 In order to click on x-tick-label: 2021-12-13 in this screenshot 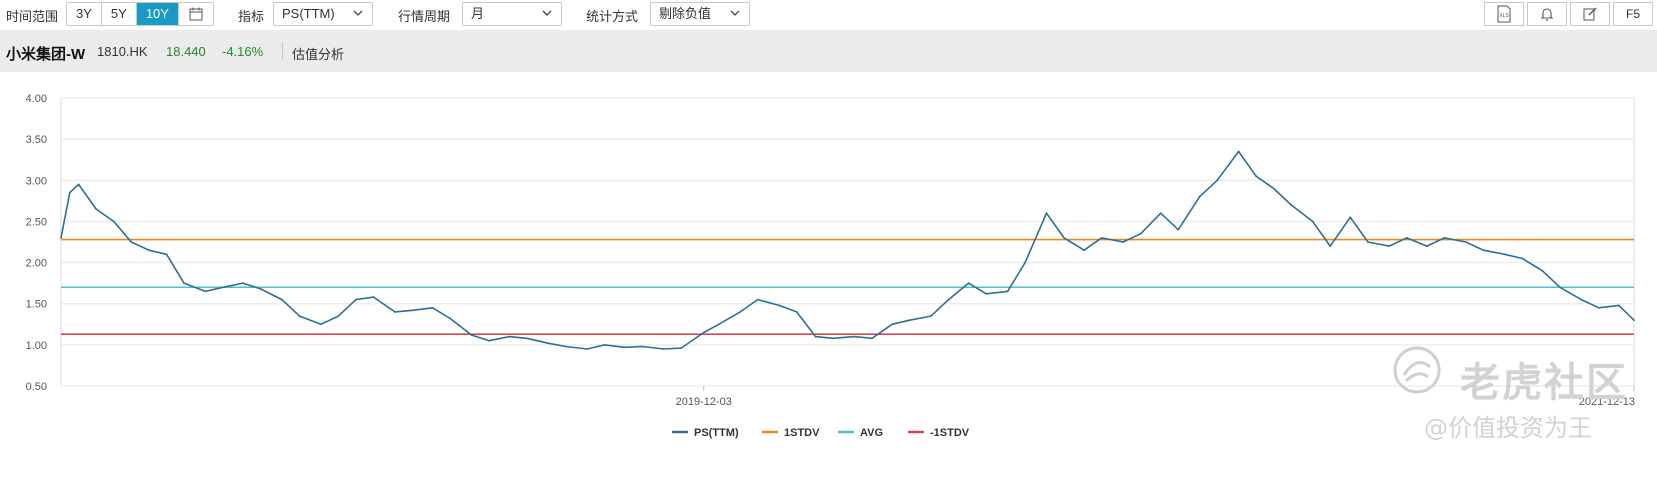, I will do `click(1607, 402)`.